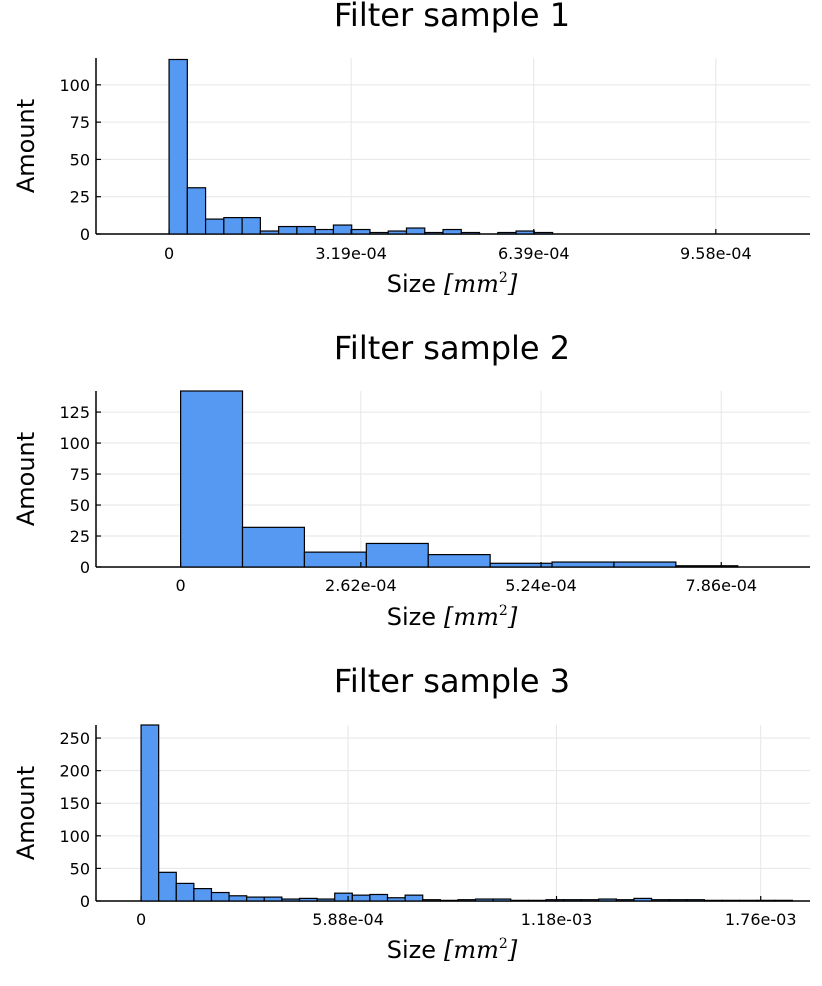 The height and width of the screenshot is (986, 822). I want to click on x-tick-label: 9.58e-04, so click(716, 253).